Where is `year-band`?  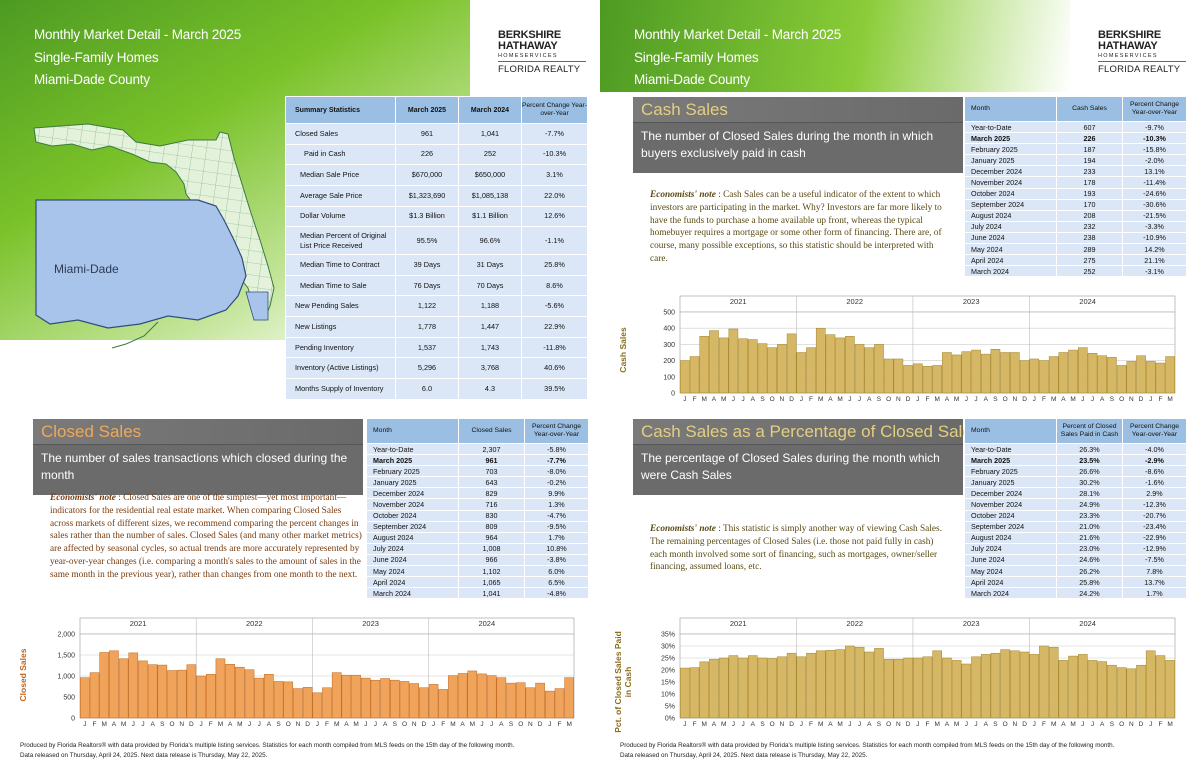
year-band is located at coordinates (927, 304).